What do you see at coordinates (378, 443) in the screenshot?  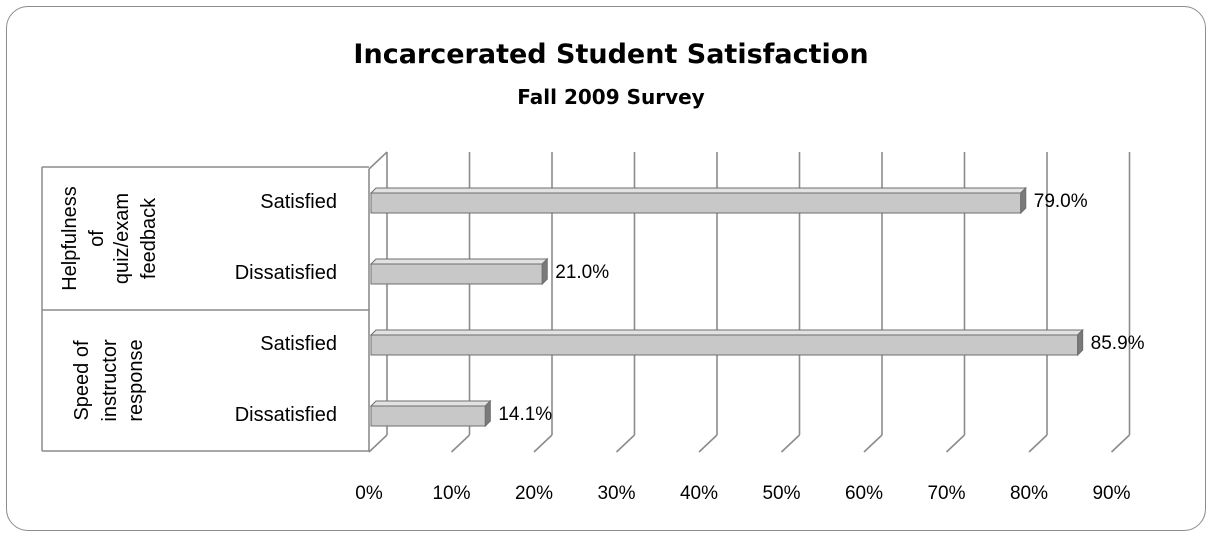 I see `axis-wall-floor` at bounding box center [378, 443].